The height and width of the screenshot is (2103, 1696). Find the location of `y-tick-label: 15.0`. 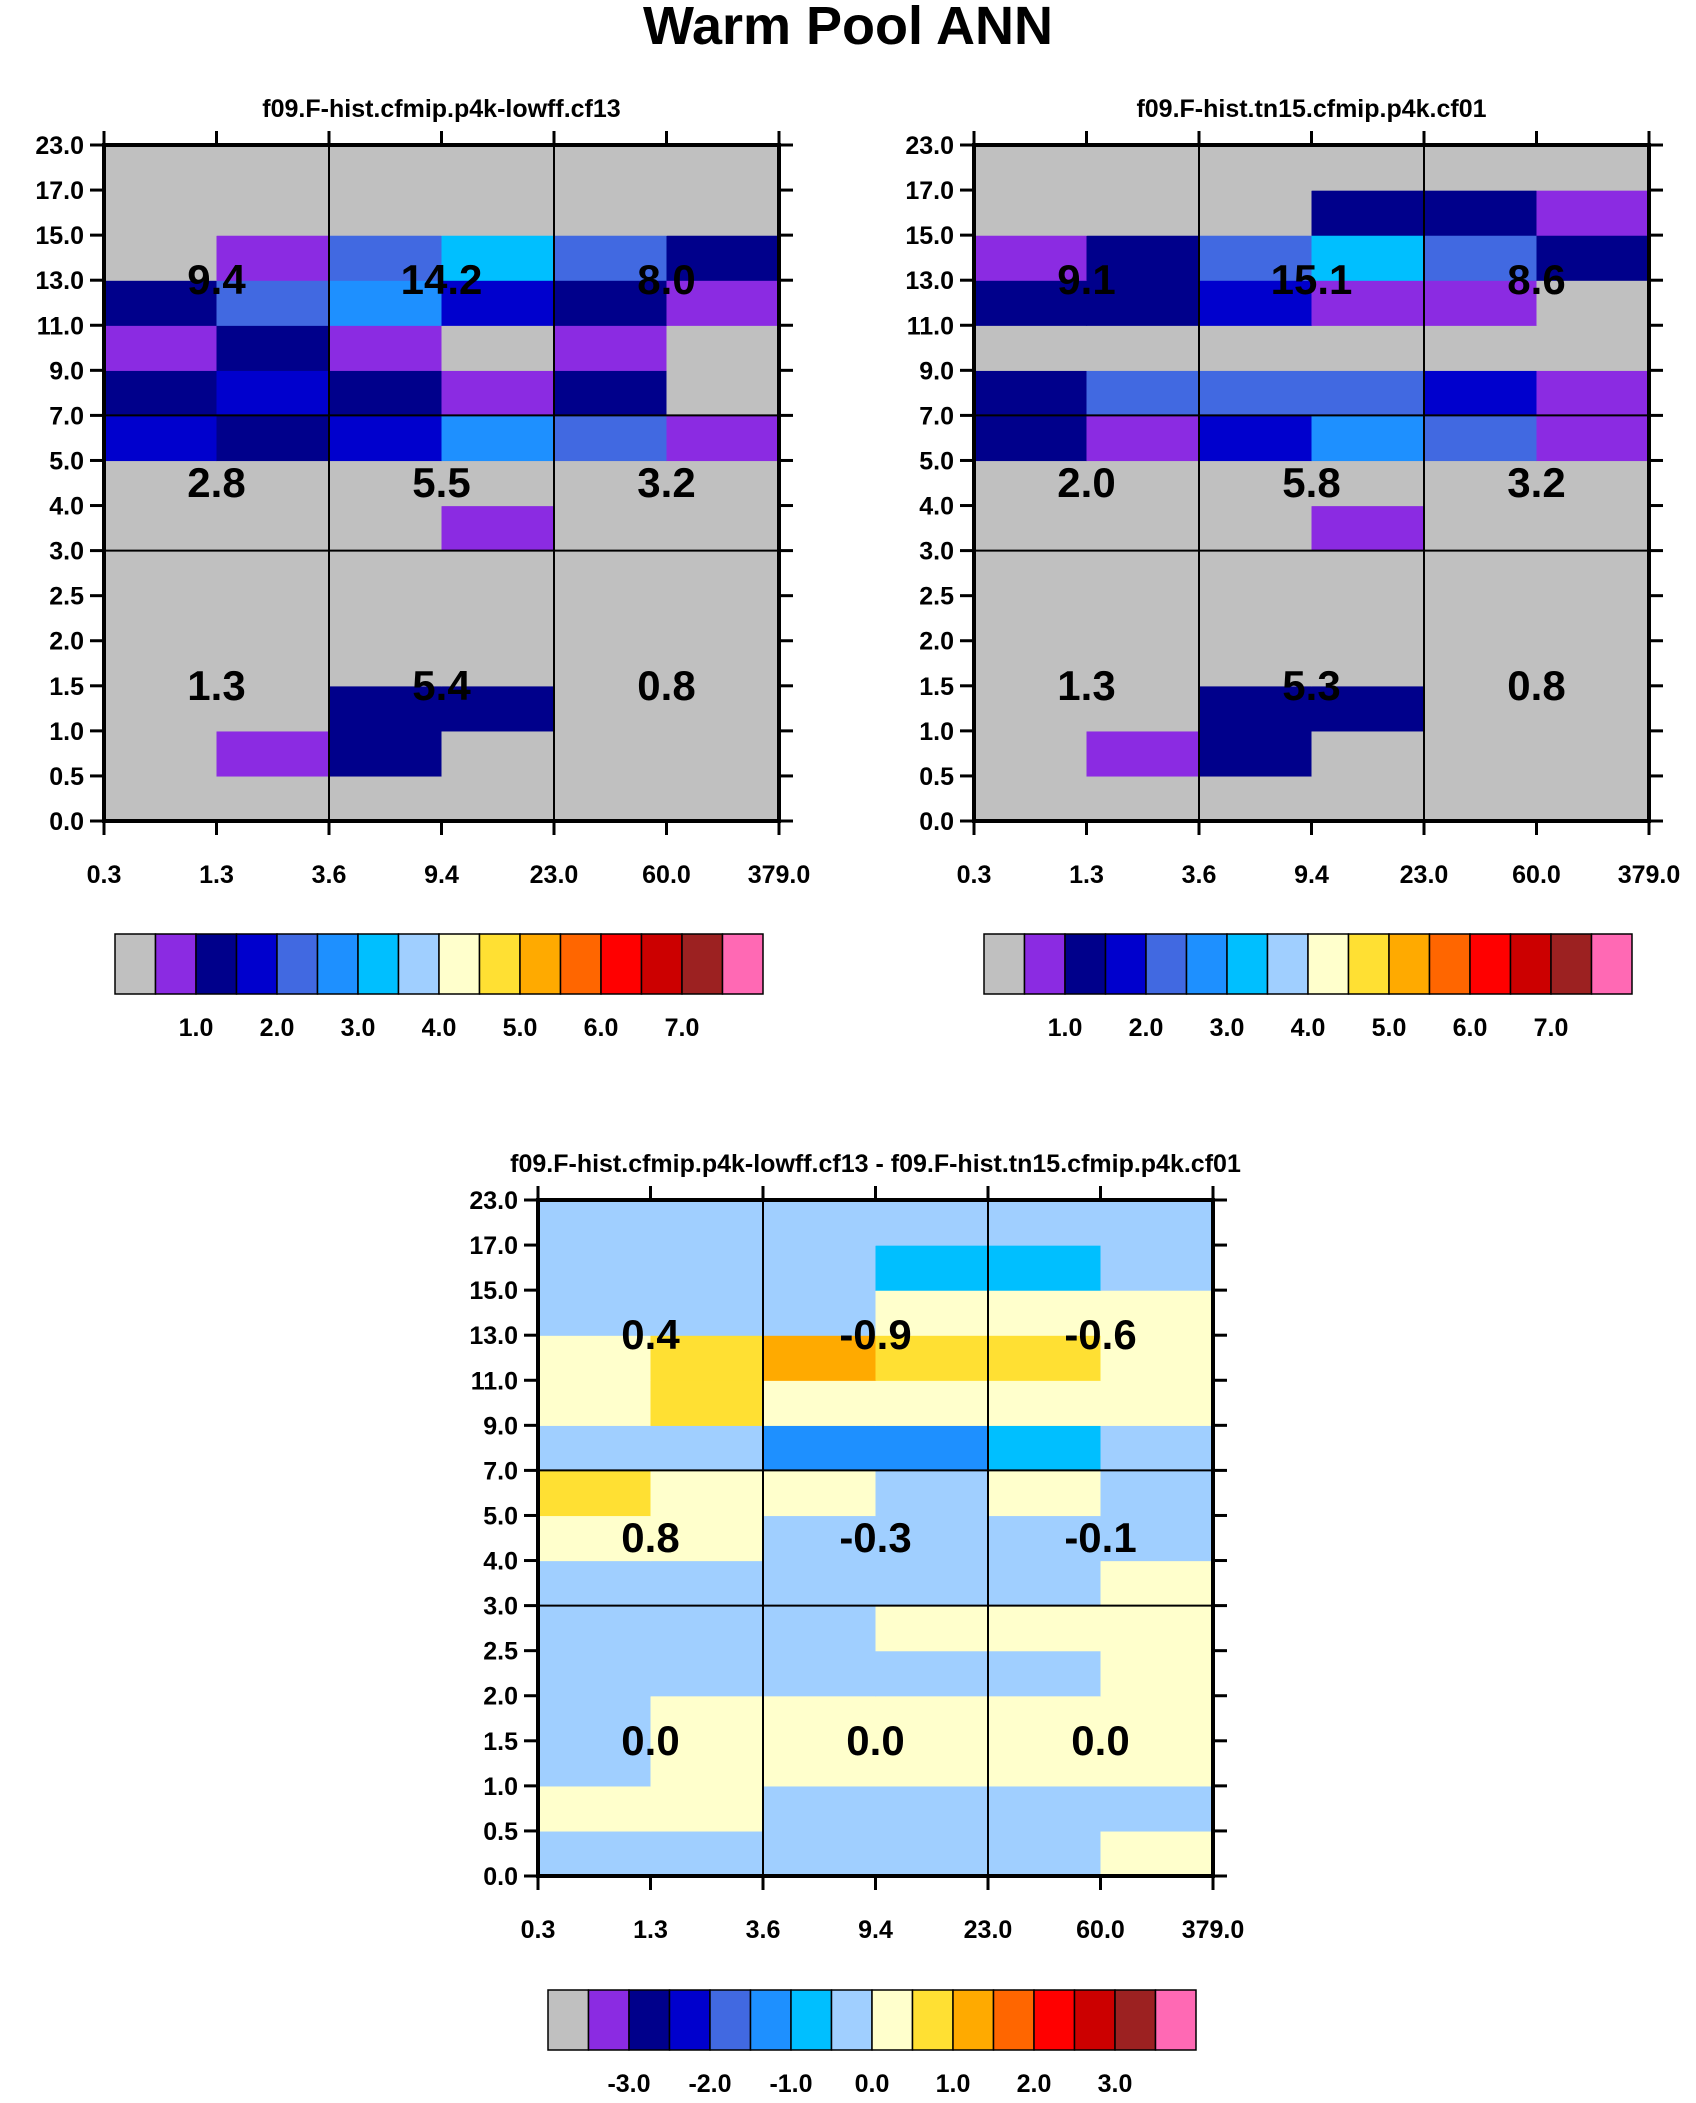

y-tick-label: 15.0 is located at coordinates (493, 1291).